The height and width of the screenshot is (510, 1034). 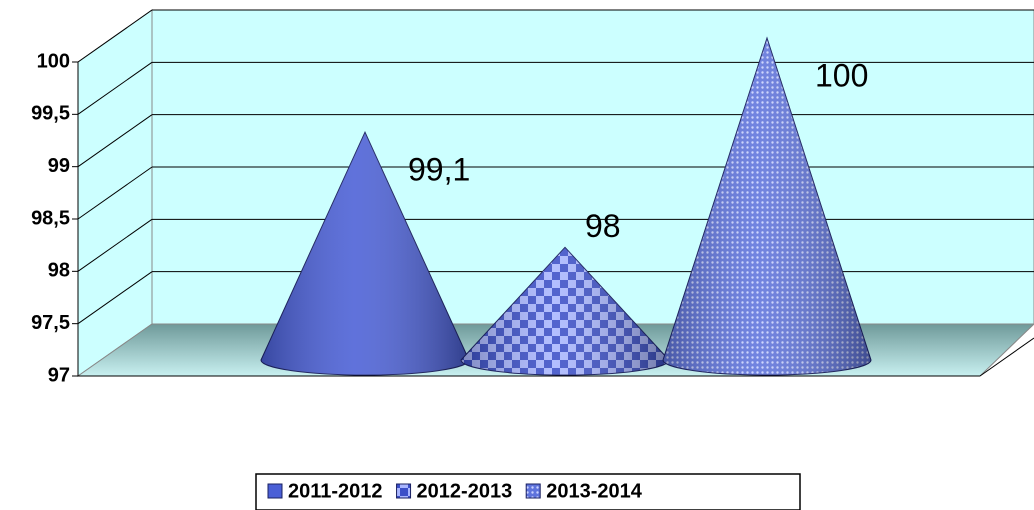 I want to click on floor-edge, so click(x=1006, y=357).